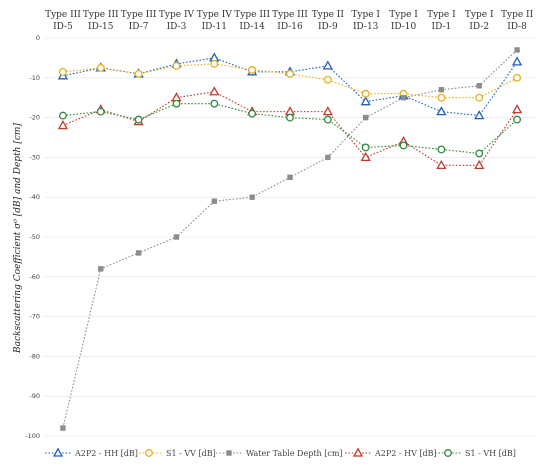 The width and height of the screenshot is (550, 470). I want to click on category-label: ID-8, so click(517, 27).